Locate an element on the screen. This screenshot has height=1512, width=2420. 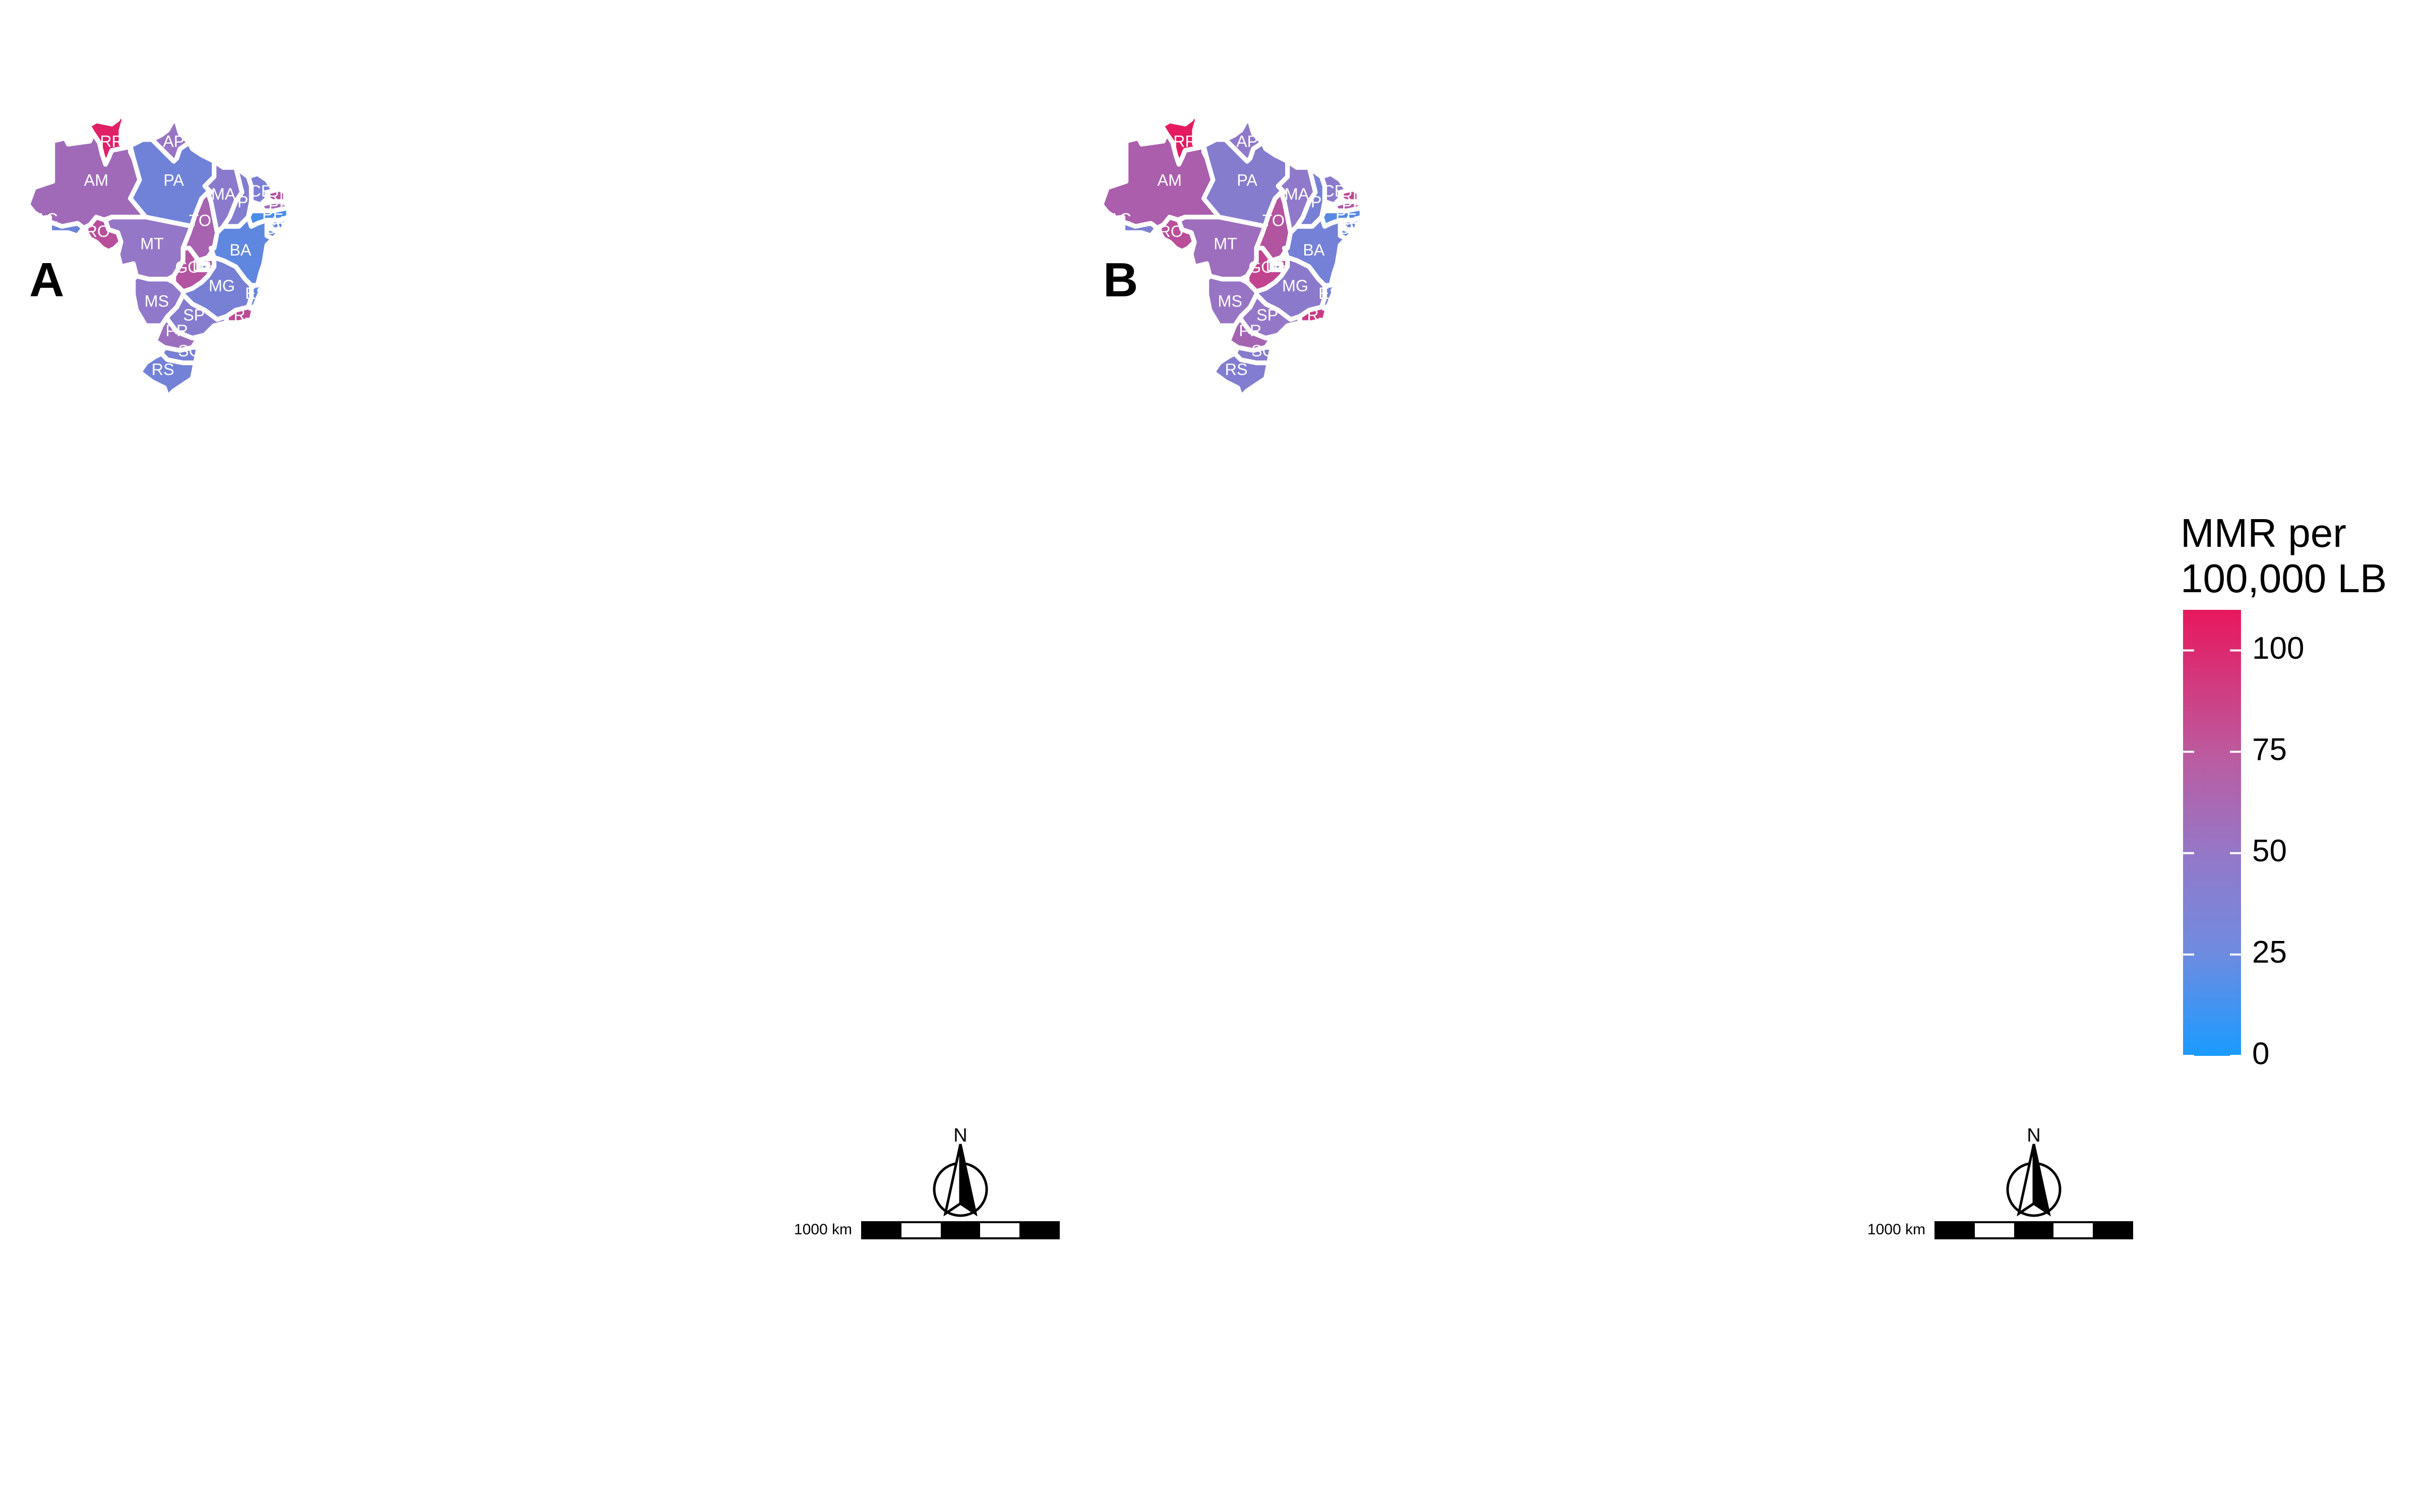
state-label-se-a: SE is located at coordinates (276, 228).